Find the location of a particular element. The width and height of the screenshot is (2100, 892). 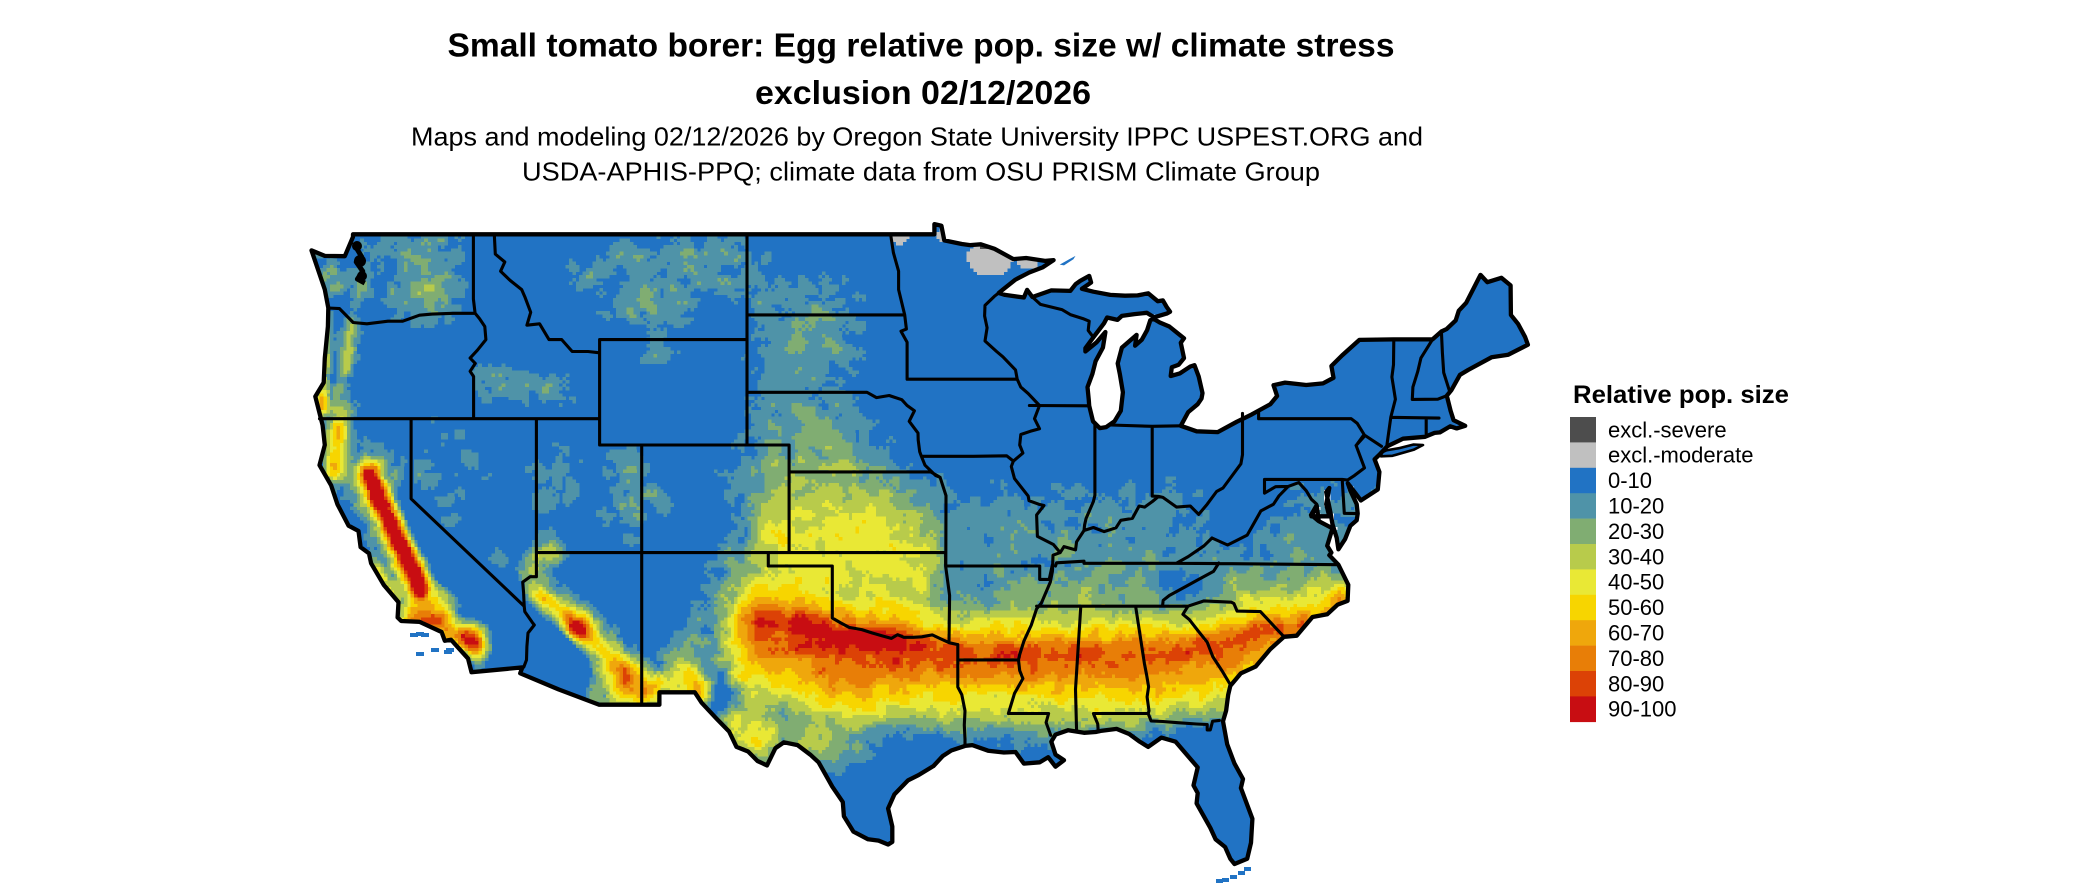

svg-text: 70-80 is located at coordinates (1636, 658).